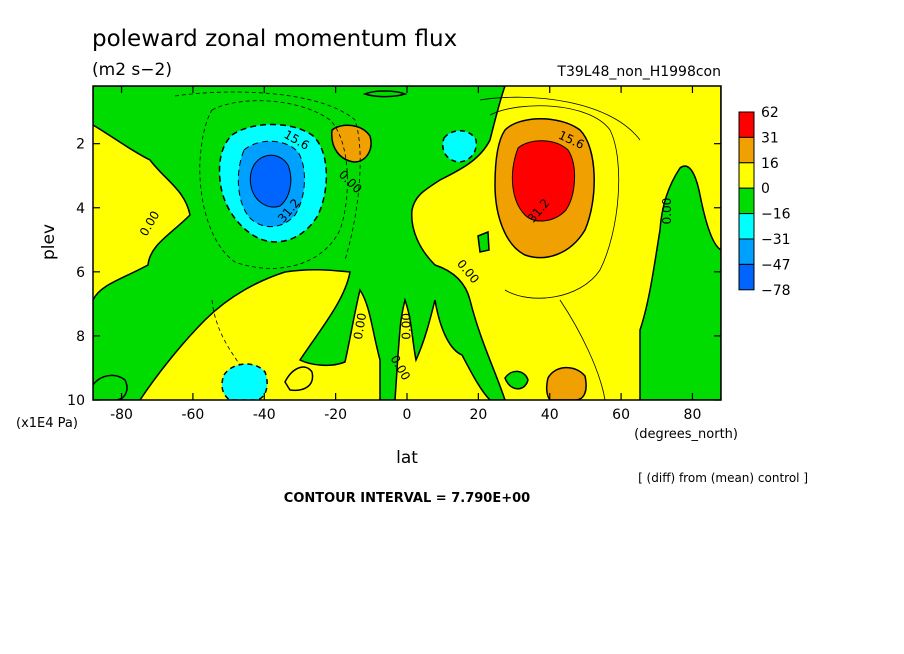 The width and height of the screenshot is (904, 654). What do you see at coordinates (770, 164) in the screenshot?
I see `legend-label: 16` at bounding box center [770, 164].